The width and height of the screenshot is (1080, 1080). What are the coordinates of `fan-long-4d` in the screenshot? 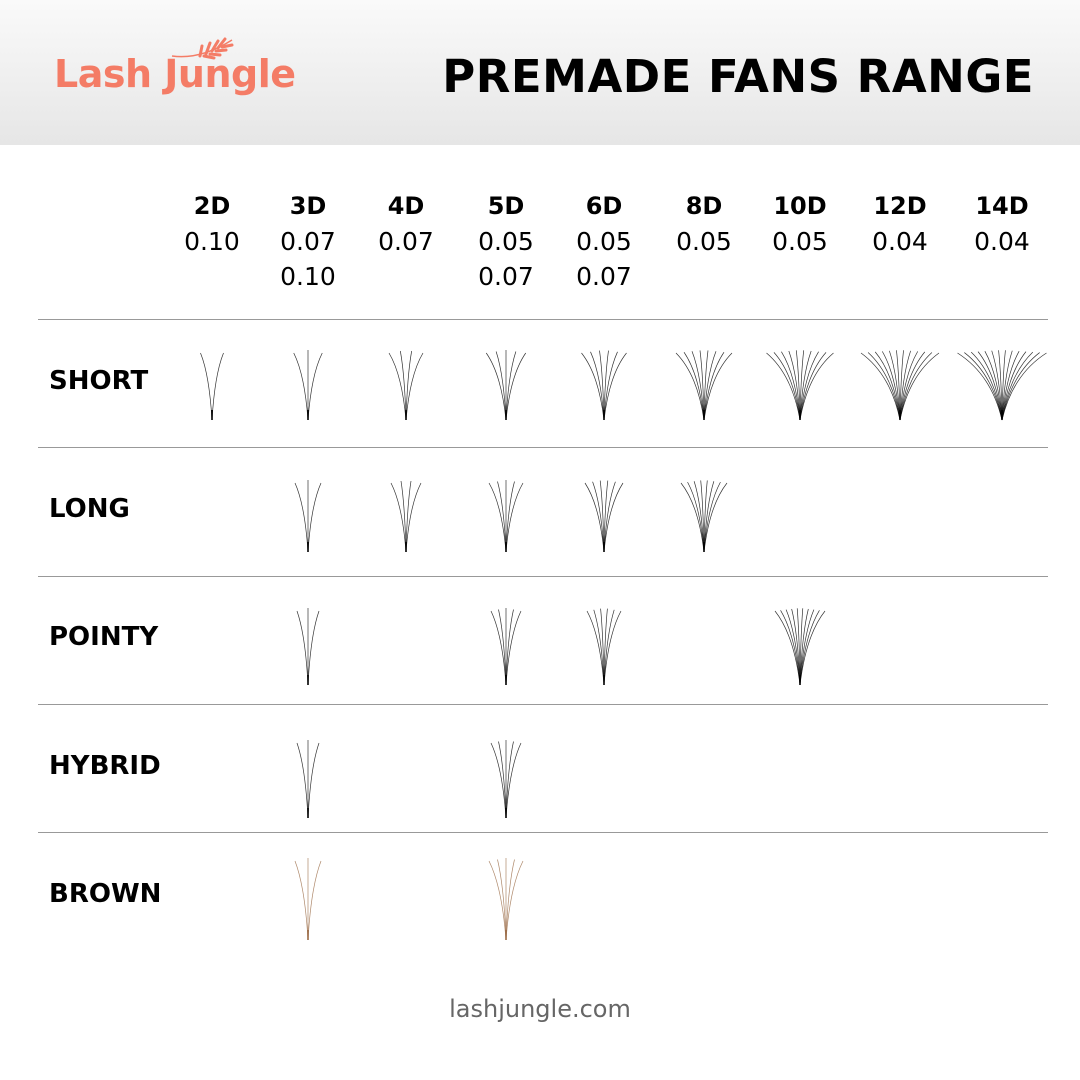 It's located at (406, 516).